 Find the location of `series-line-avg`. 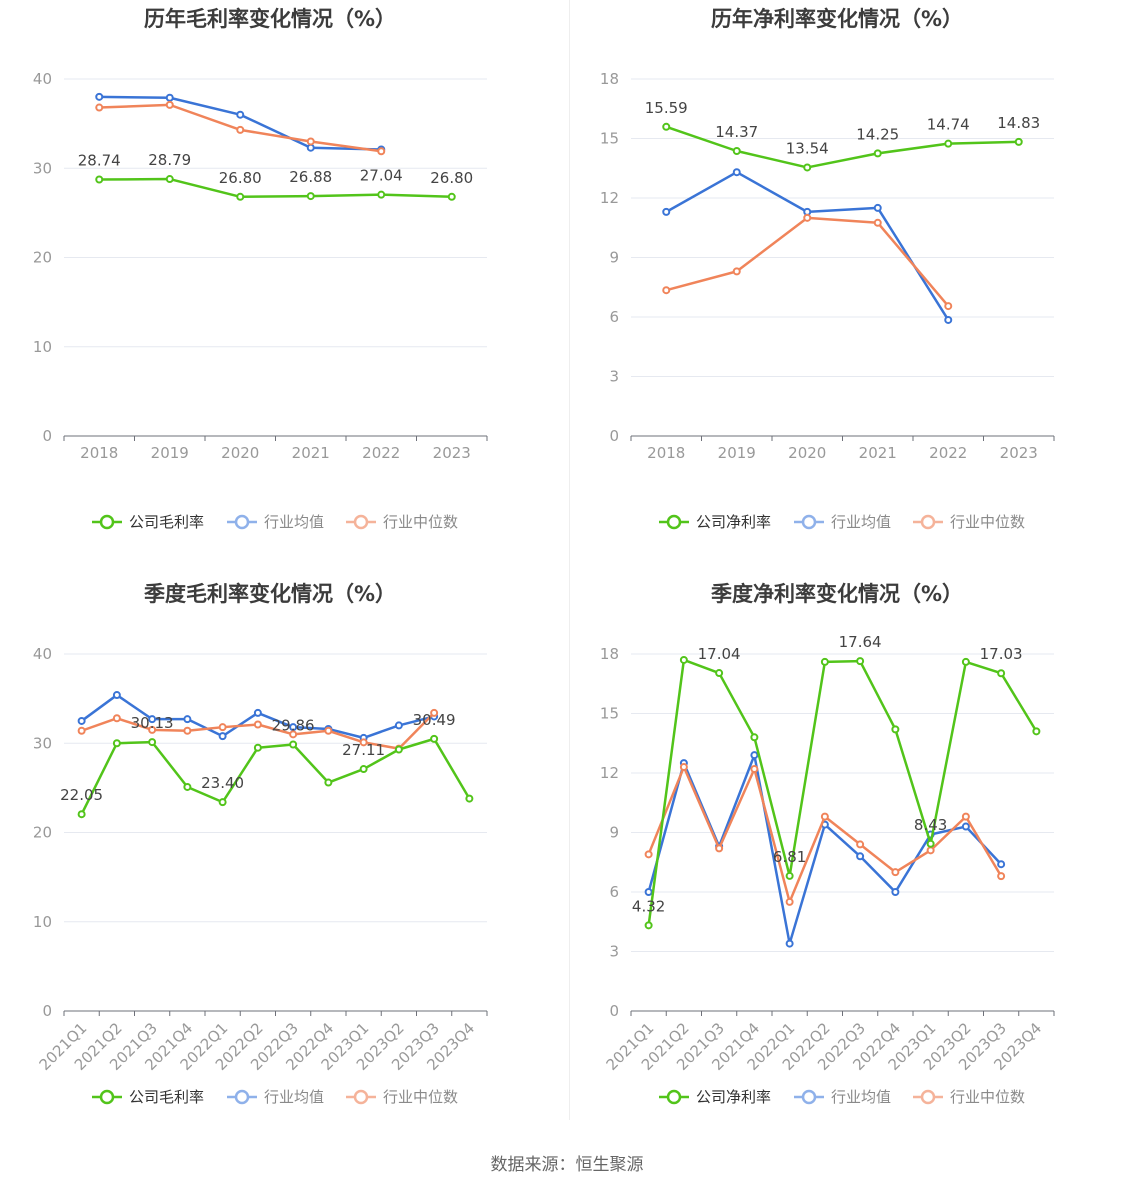

series-line-avg is located at coordinates (825, 849).